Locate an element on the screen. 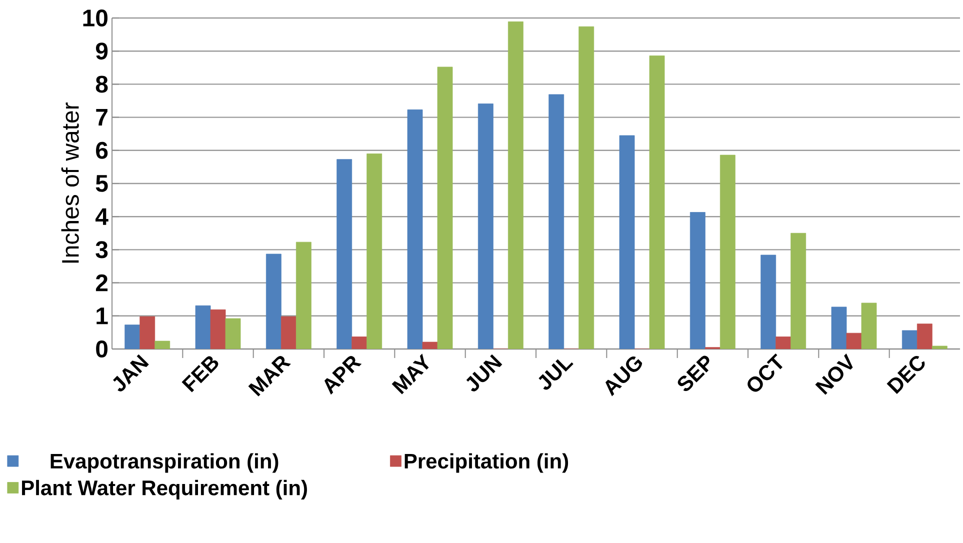 The height and width of the screenshot is (543, 963). y-axis-title: Inches of water is located at coordinates (70, 182).